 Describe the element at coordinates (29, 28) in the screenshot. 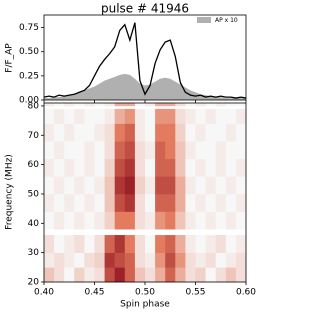

I see `y-tick-label: 0.75` at that location.